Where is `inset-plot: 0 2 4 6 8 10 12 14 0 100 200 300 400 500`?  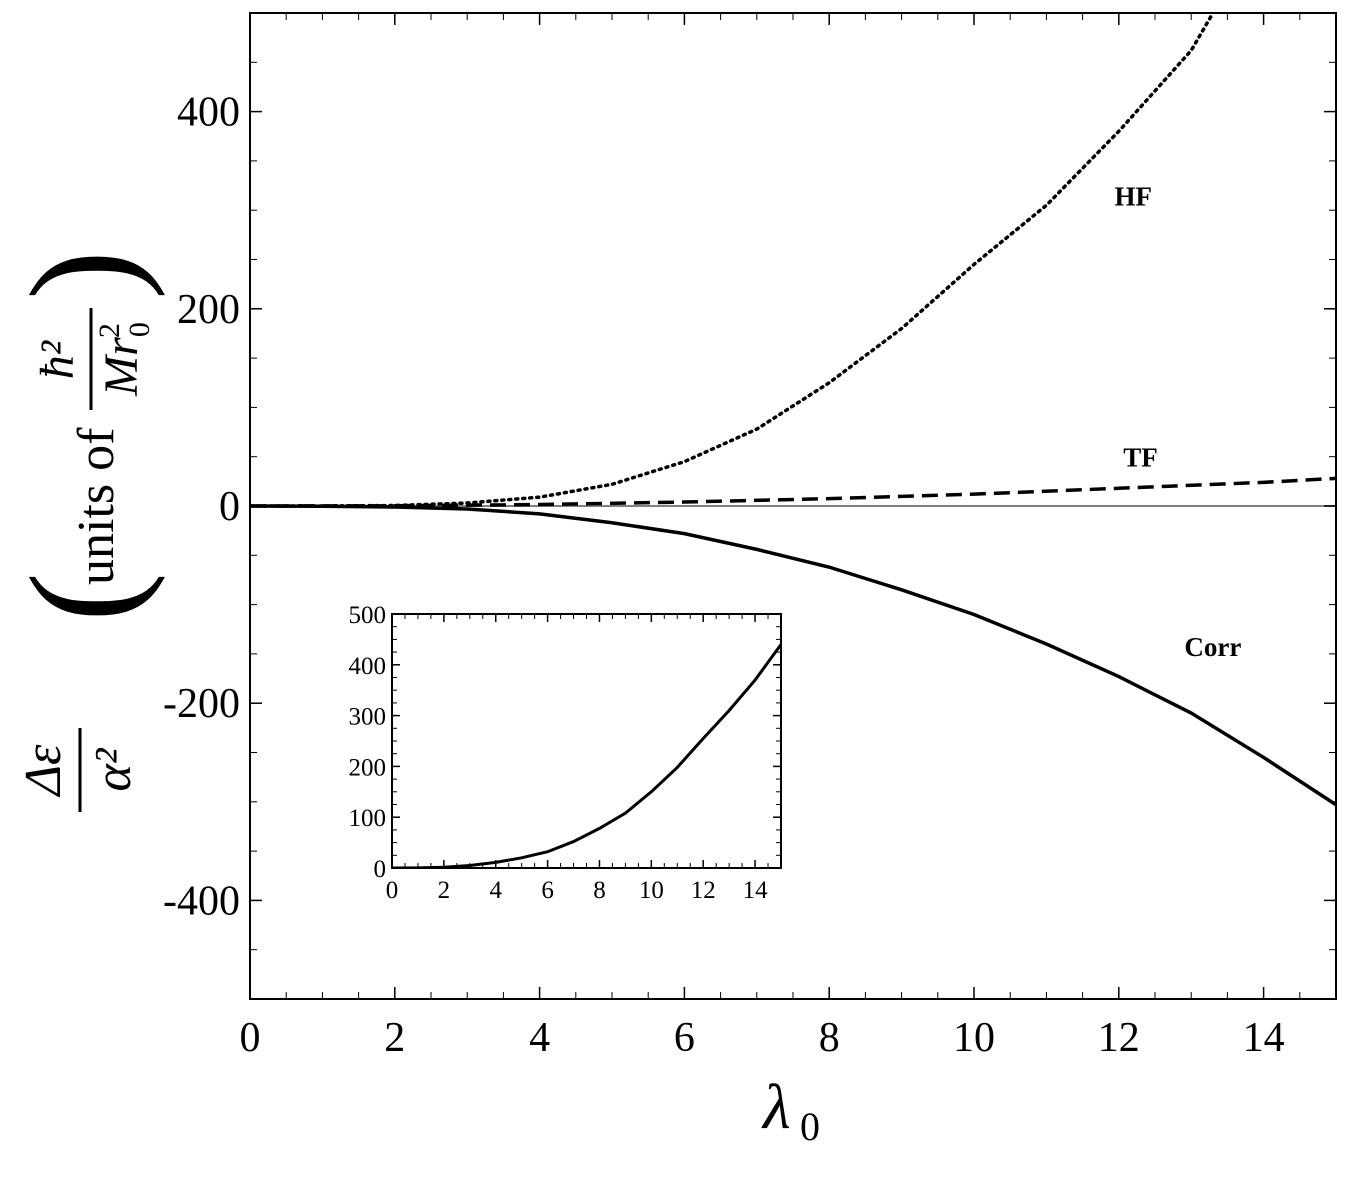
inset-plot: 0 2 4 6 8 10 12 14 0 100 200 300 400 500 is located at coordinates (565, 753).